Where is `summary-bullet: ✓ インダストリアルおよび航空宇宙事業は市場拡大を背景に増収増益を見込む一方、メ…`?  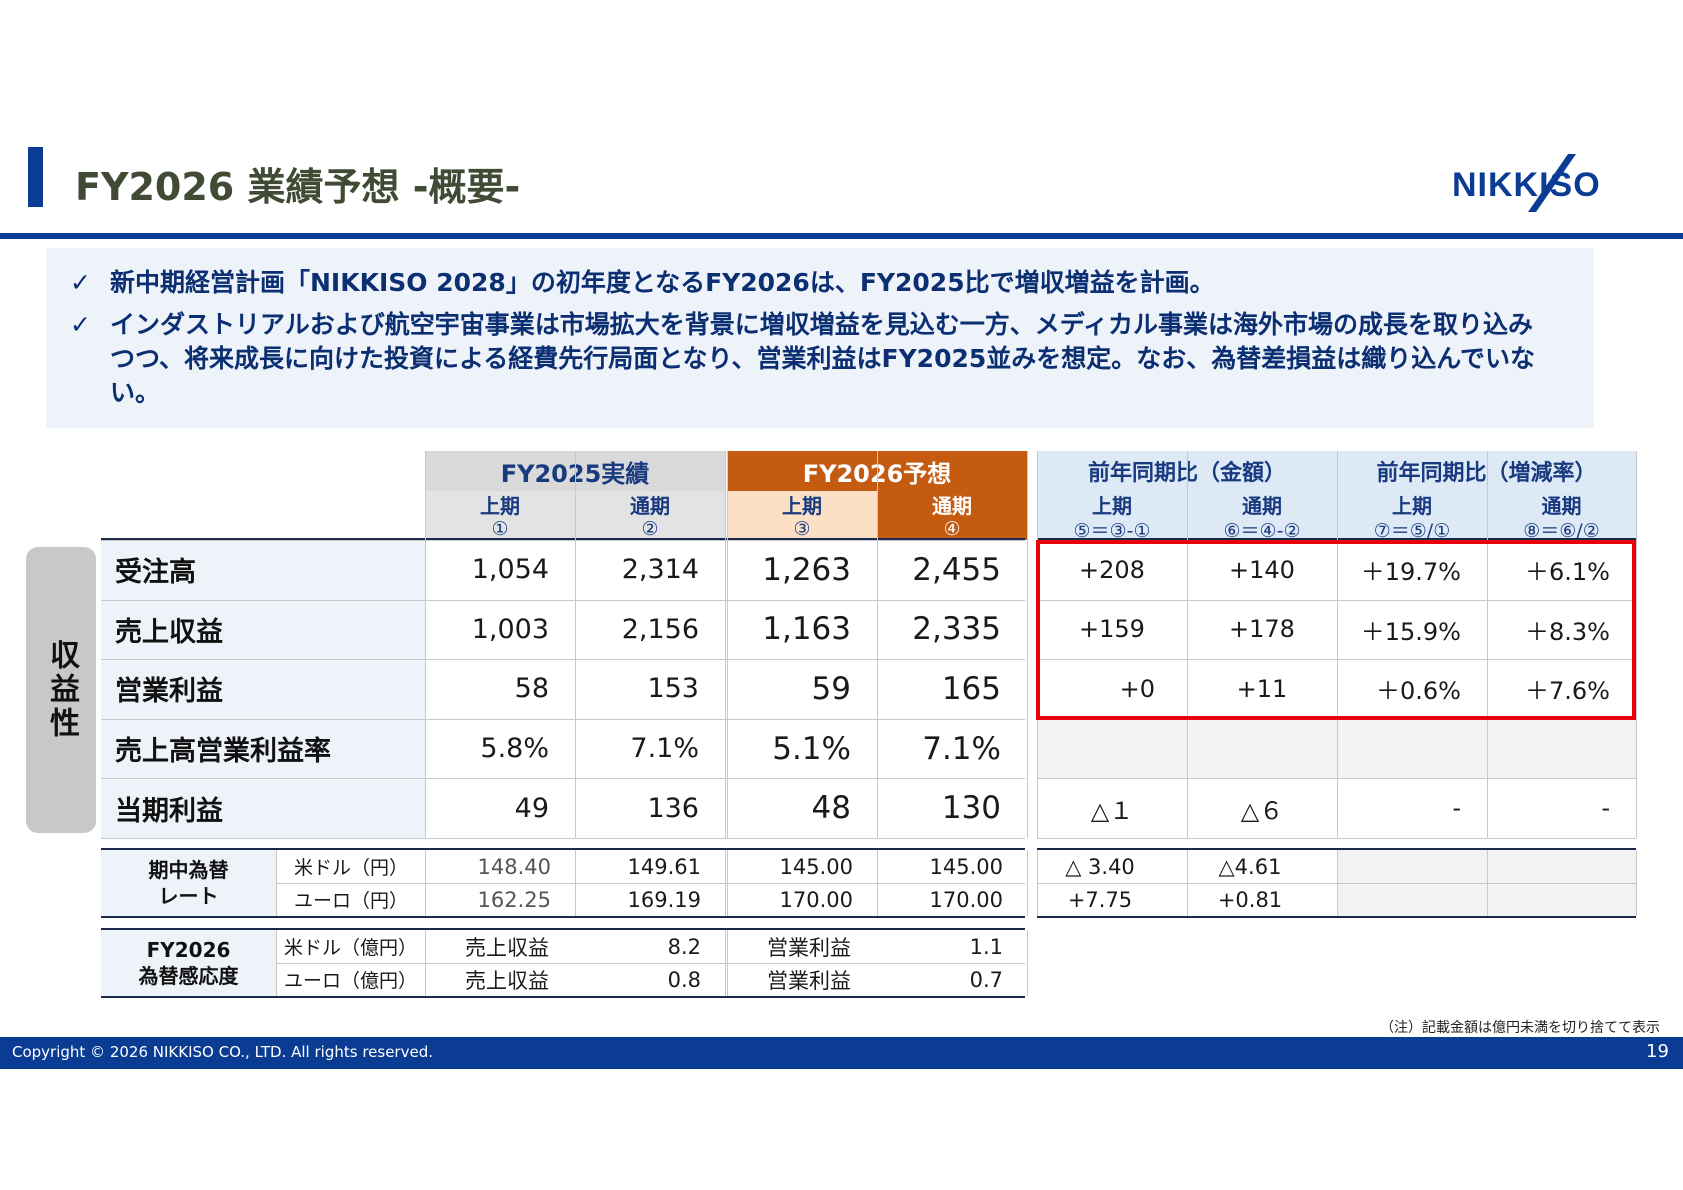 summary-bullet: ✓ インダストリアルおよび航空宇宙事業は市場拡大を背景に増収増益を見込む一方、メ… is located at coordinates (812, 359).